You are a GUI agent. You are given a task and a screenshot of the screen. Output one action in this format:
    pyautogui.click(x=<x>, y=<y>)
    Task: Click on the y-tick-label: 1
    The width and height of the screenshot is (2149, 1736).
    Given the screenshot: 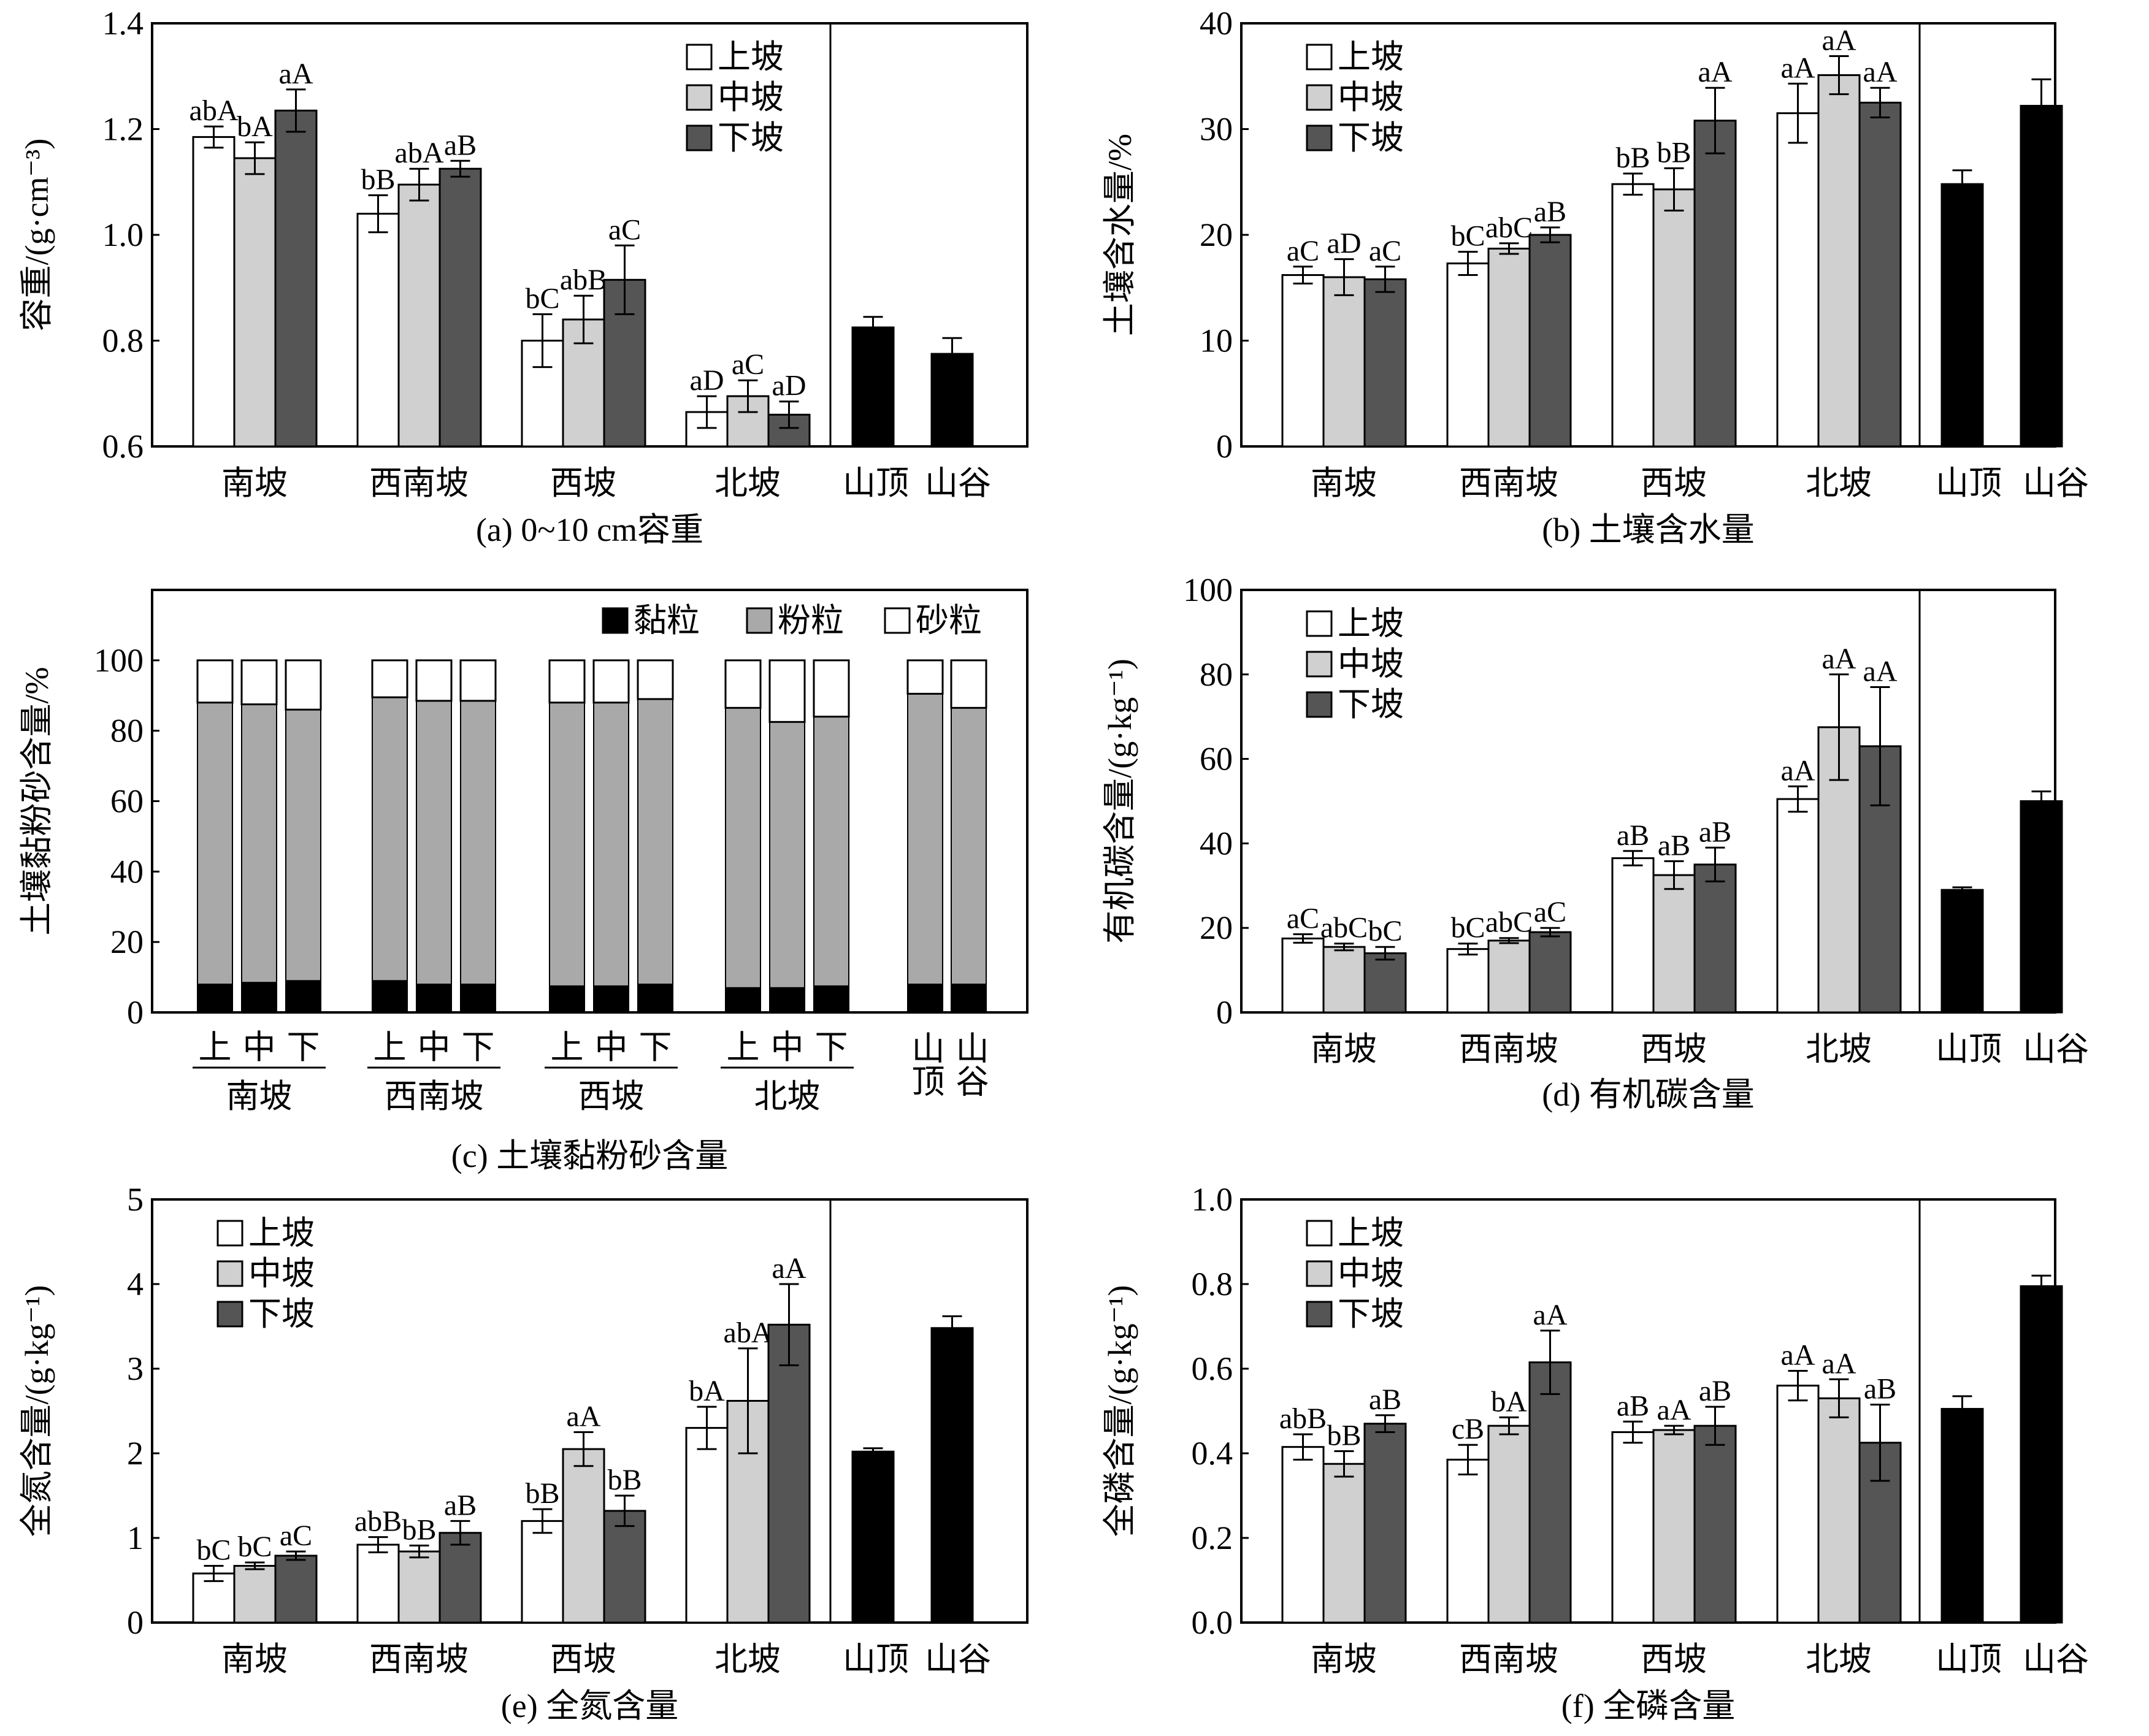 What is the action you would take?
    pyautogui.click(x=135, y=1538)
    